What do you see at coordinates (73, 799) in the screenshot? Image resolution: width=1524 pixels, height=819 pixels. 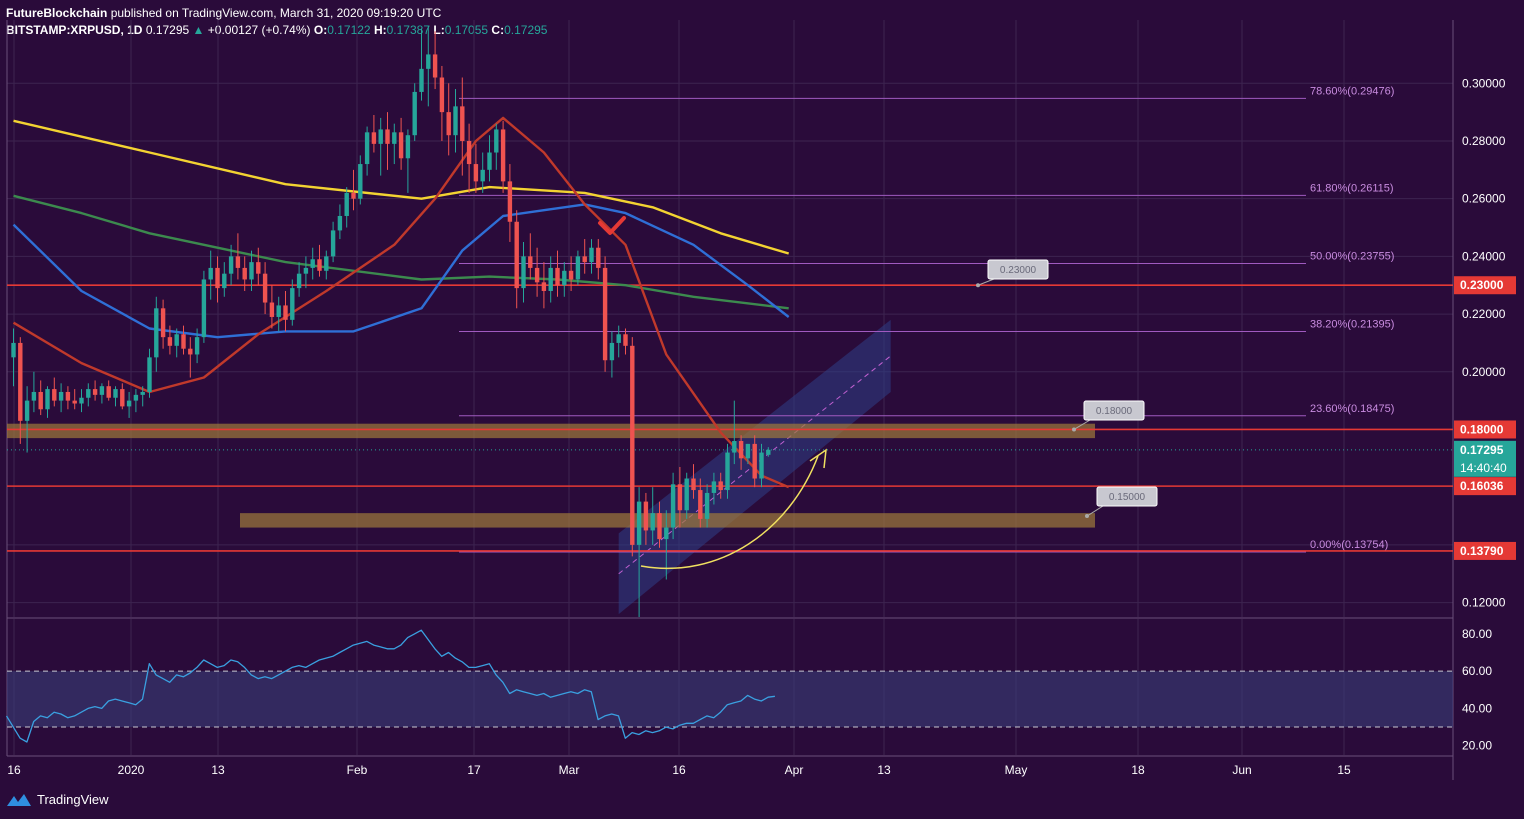 I see `footer-brand: TradingView` at bounding box center [73, 799].